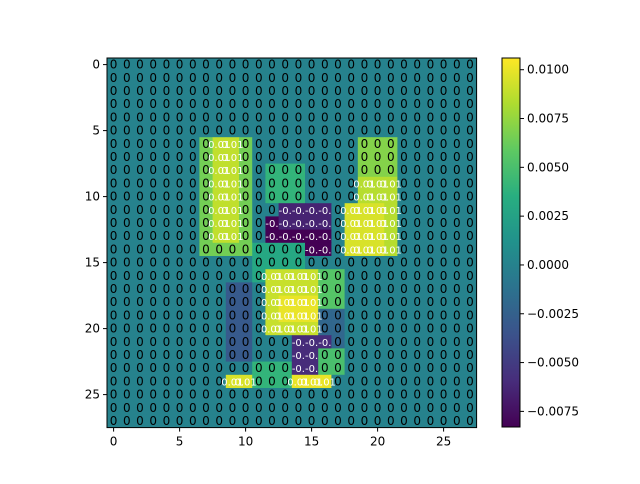 The image size is (640, 484). I want to click on colorbar-tick-label: 0.0000, so click(548, 265).